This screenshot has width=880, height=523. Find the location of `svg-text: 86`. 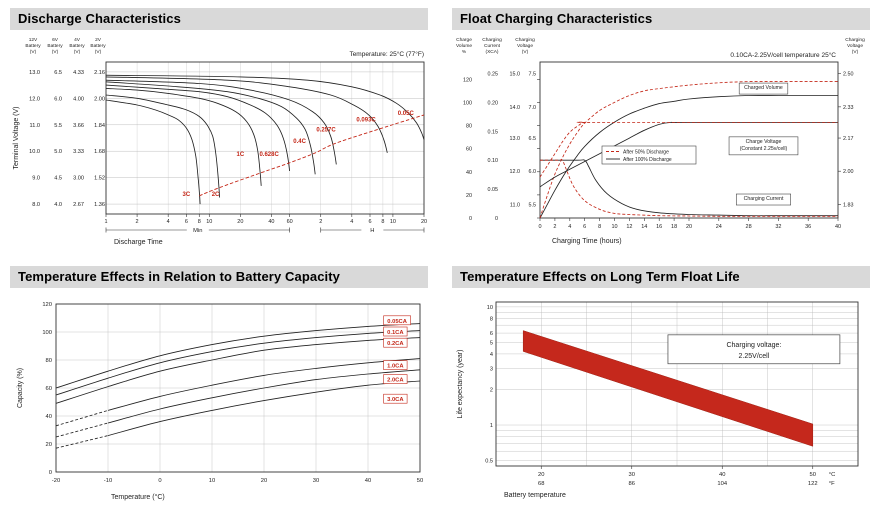

svg-text: 86 is located at coordinates (632, 484).